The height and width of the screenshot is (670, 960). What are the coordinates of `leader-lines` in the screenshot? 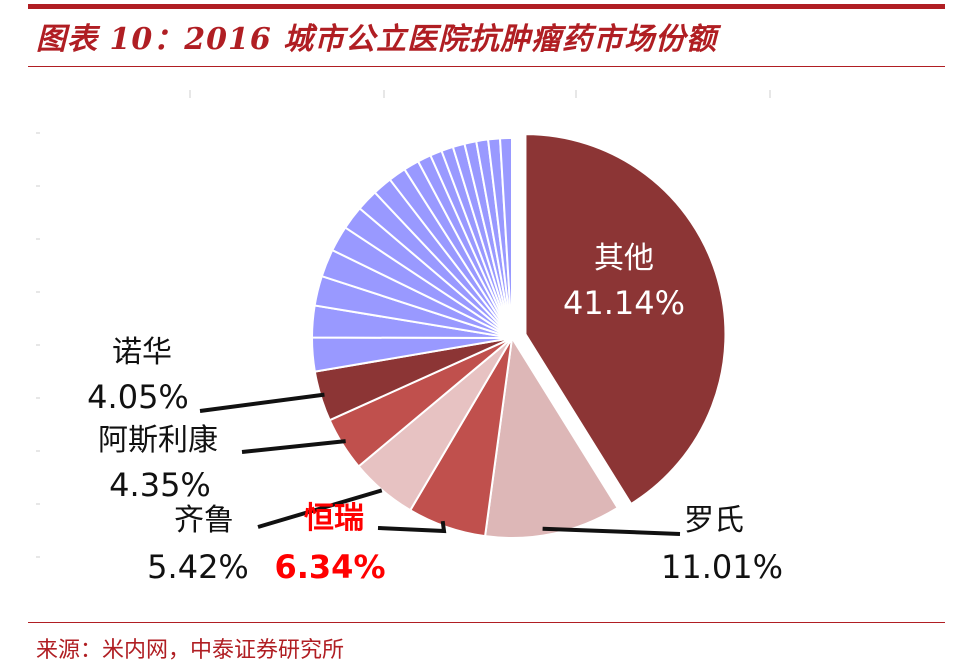 It's located at (440, 464).